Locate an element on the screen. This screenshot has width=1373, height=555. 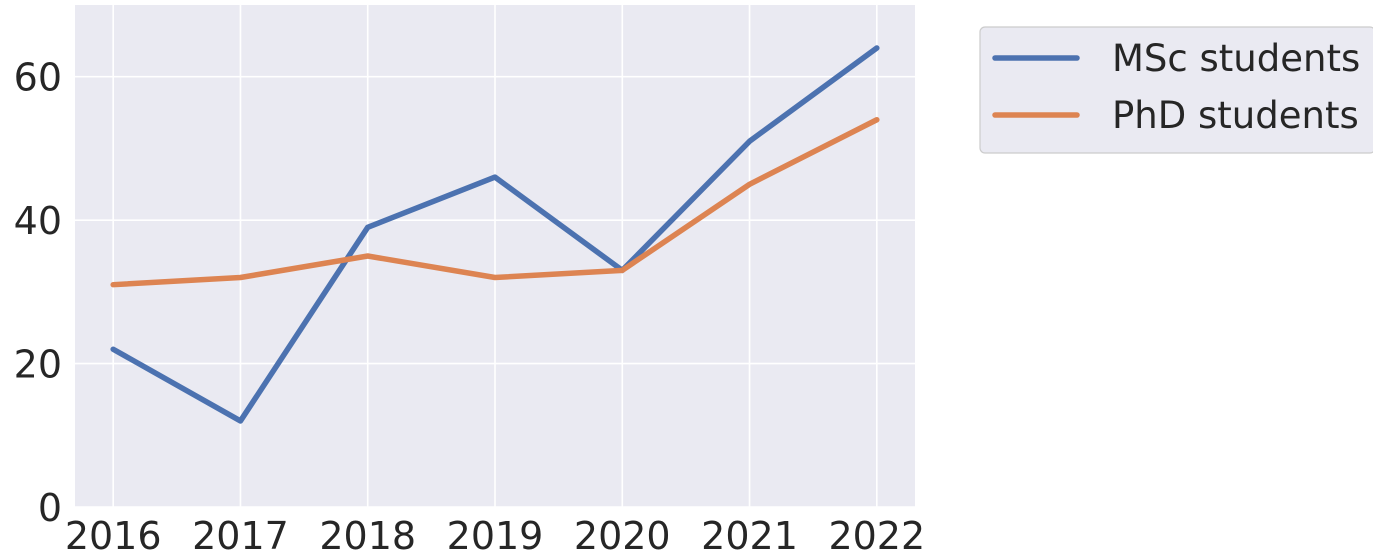
y-tick-labels: 0 20 40 60 is located at coordinates (38, 293).